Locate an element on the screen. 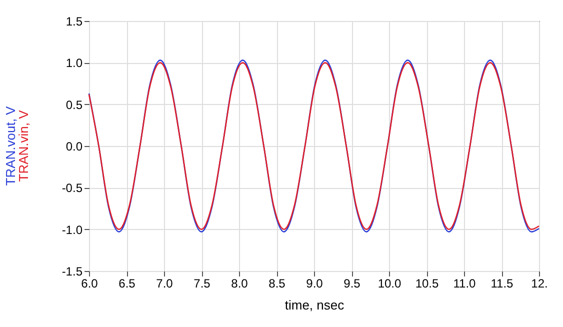  x-tick-label: 8.5 is located at coordinates (277, 283).